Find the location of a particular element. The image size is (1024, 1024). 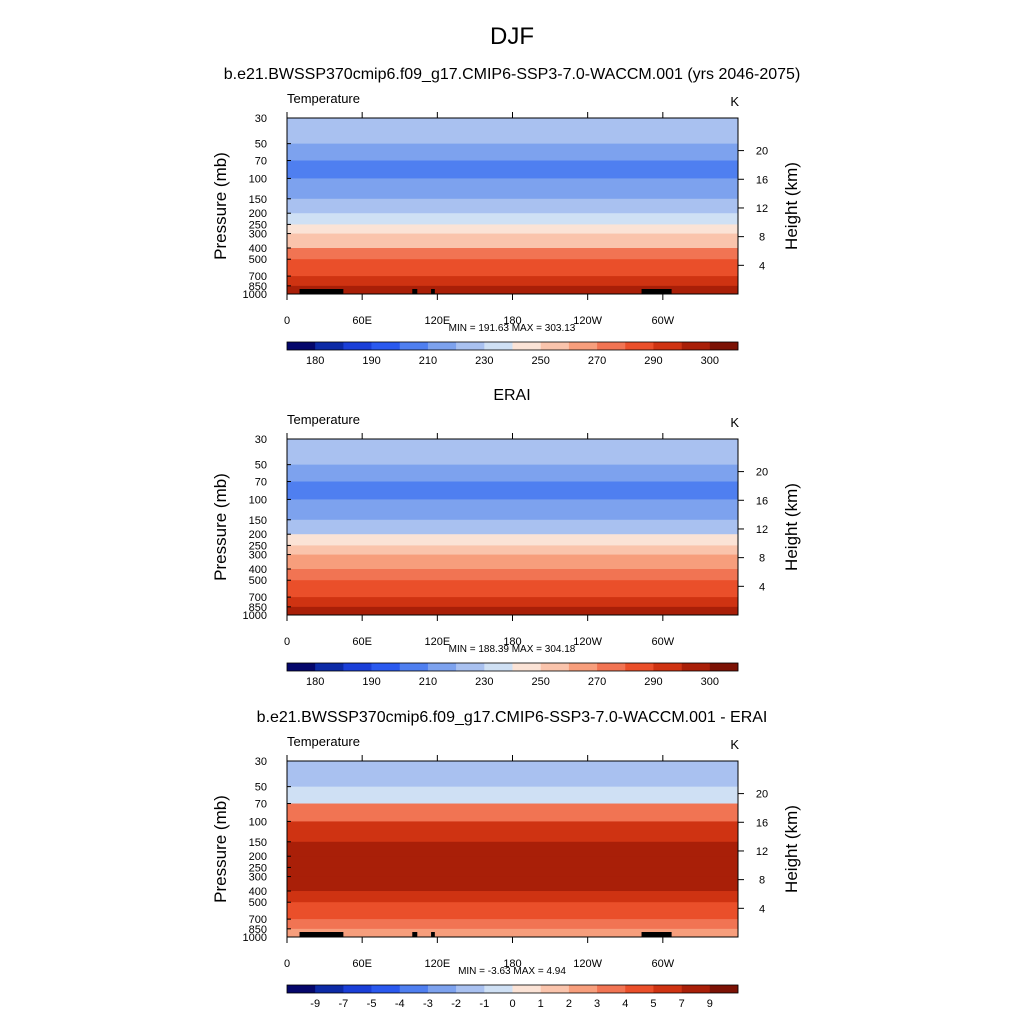

y-tick-label: 30 is located at coordinates (261, 119).